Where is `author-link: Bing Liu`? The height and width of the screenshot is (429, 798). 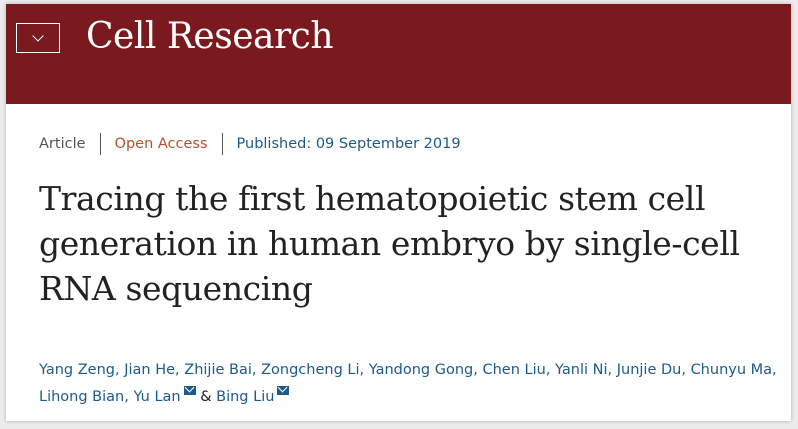 author-link: Bing Liu is located at coordinates (245, 397).